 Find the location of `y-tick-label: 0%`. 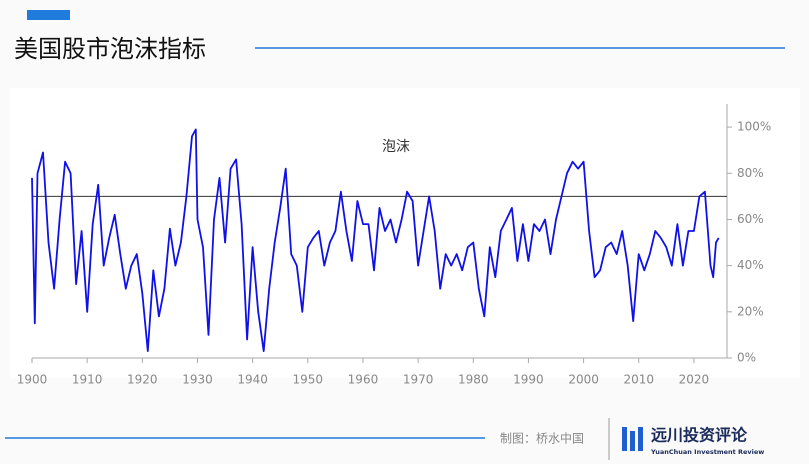

y-tick-label: 0% is located at coordinates (746, 358).